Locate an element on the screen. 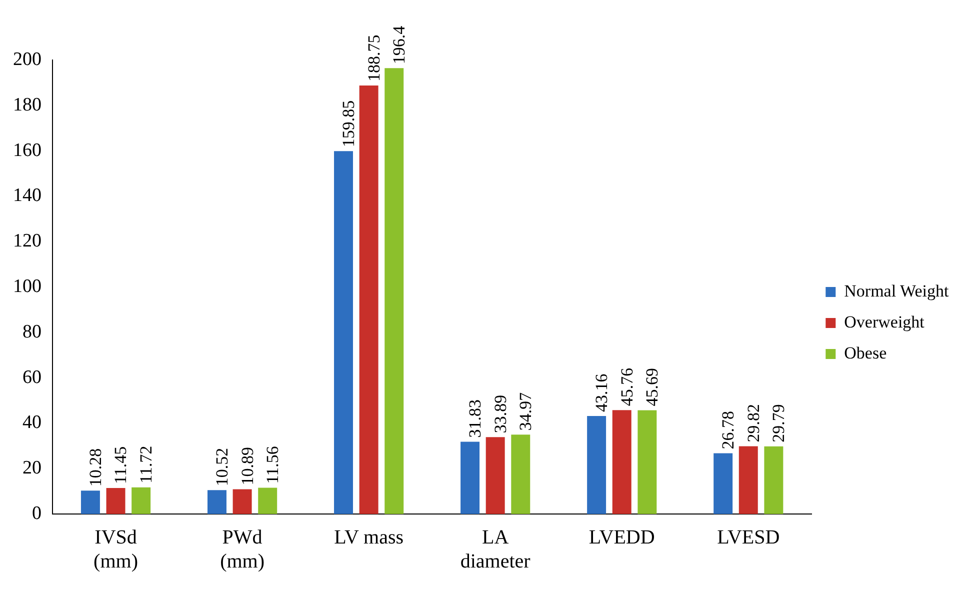 The height and width of the screenshot is (596, 969). data-label: 31.83 is located at coordinates (475, 418).